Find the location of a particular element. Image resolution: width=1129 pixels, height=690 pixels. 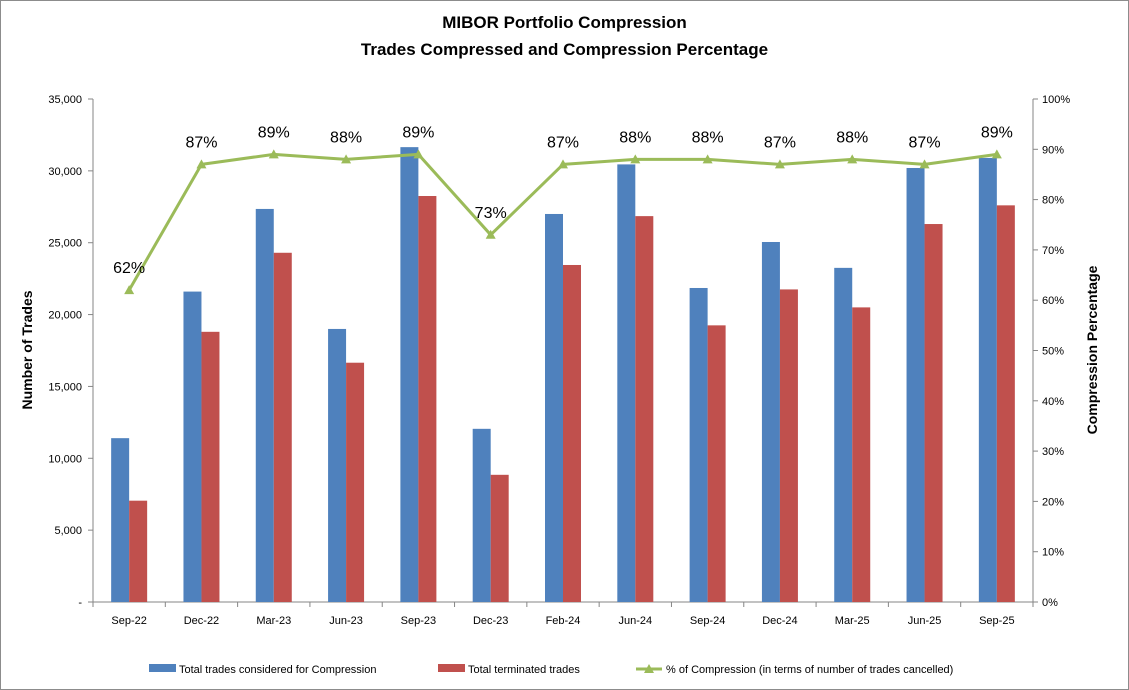

y2-tick-label: 80% is located at coordinates (1053, 201).